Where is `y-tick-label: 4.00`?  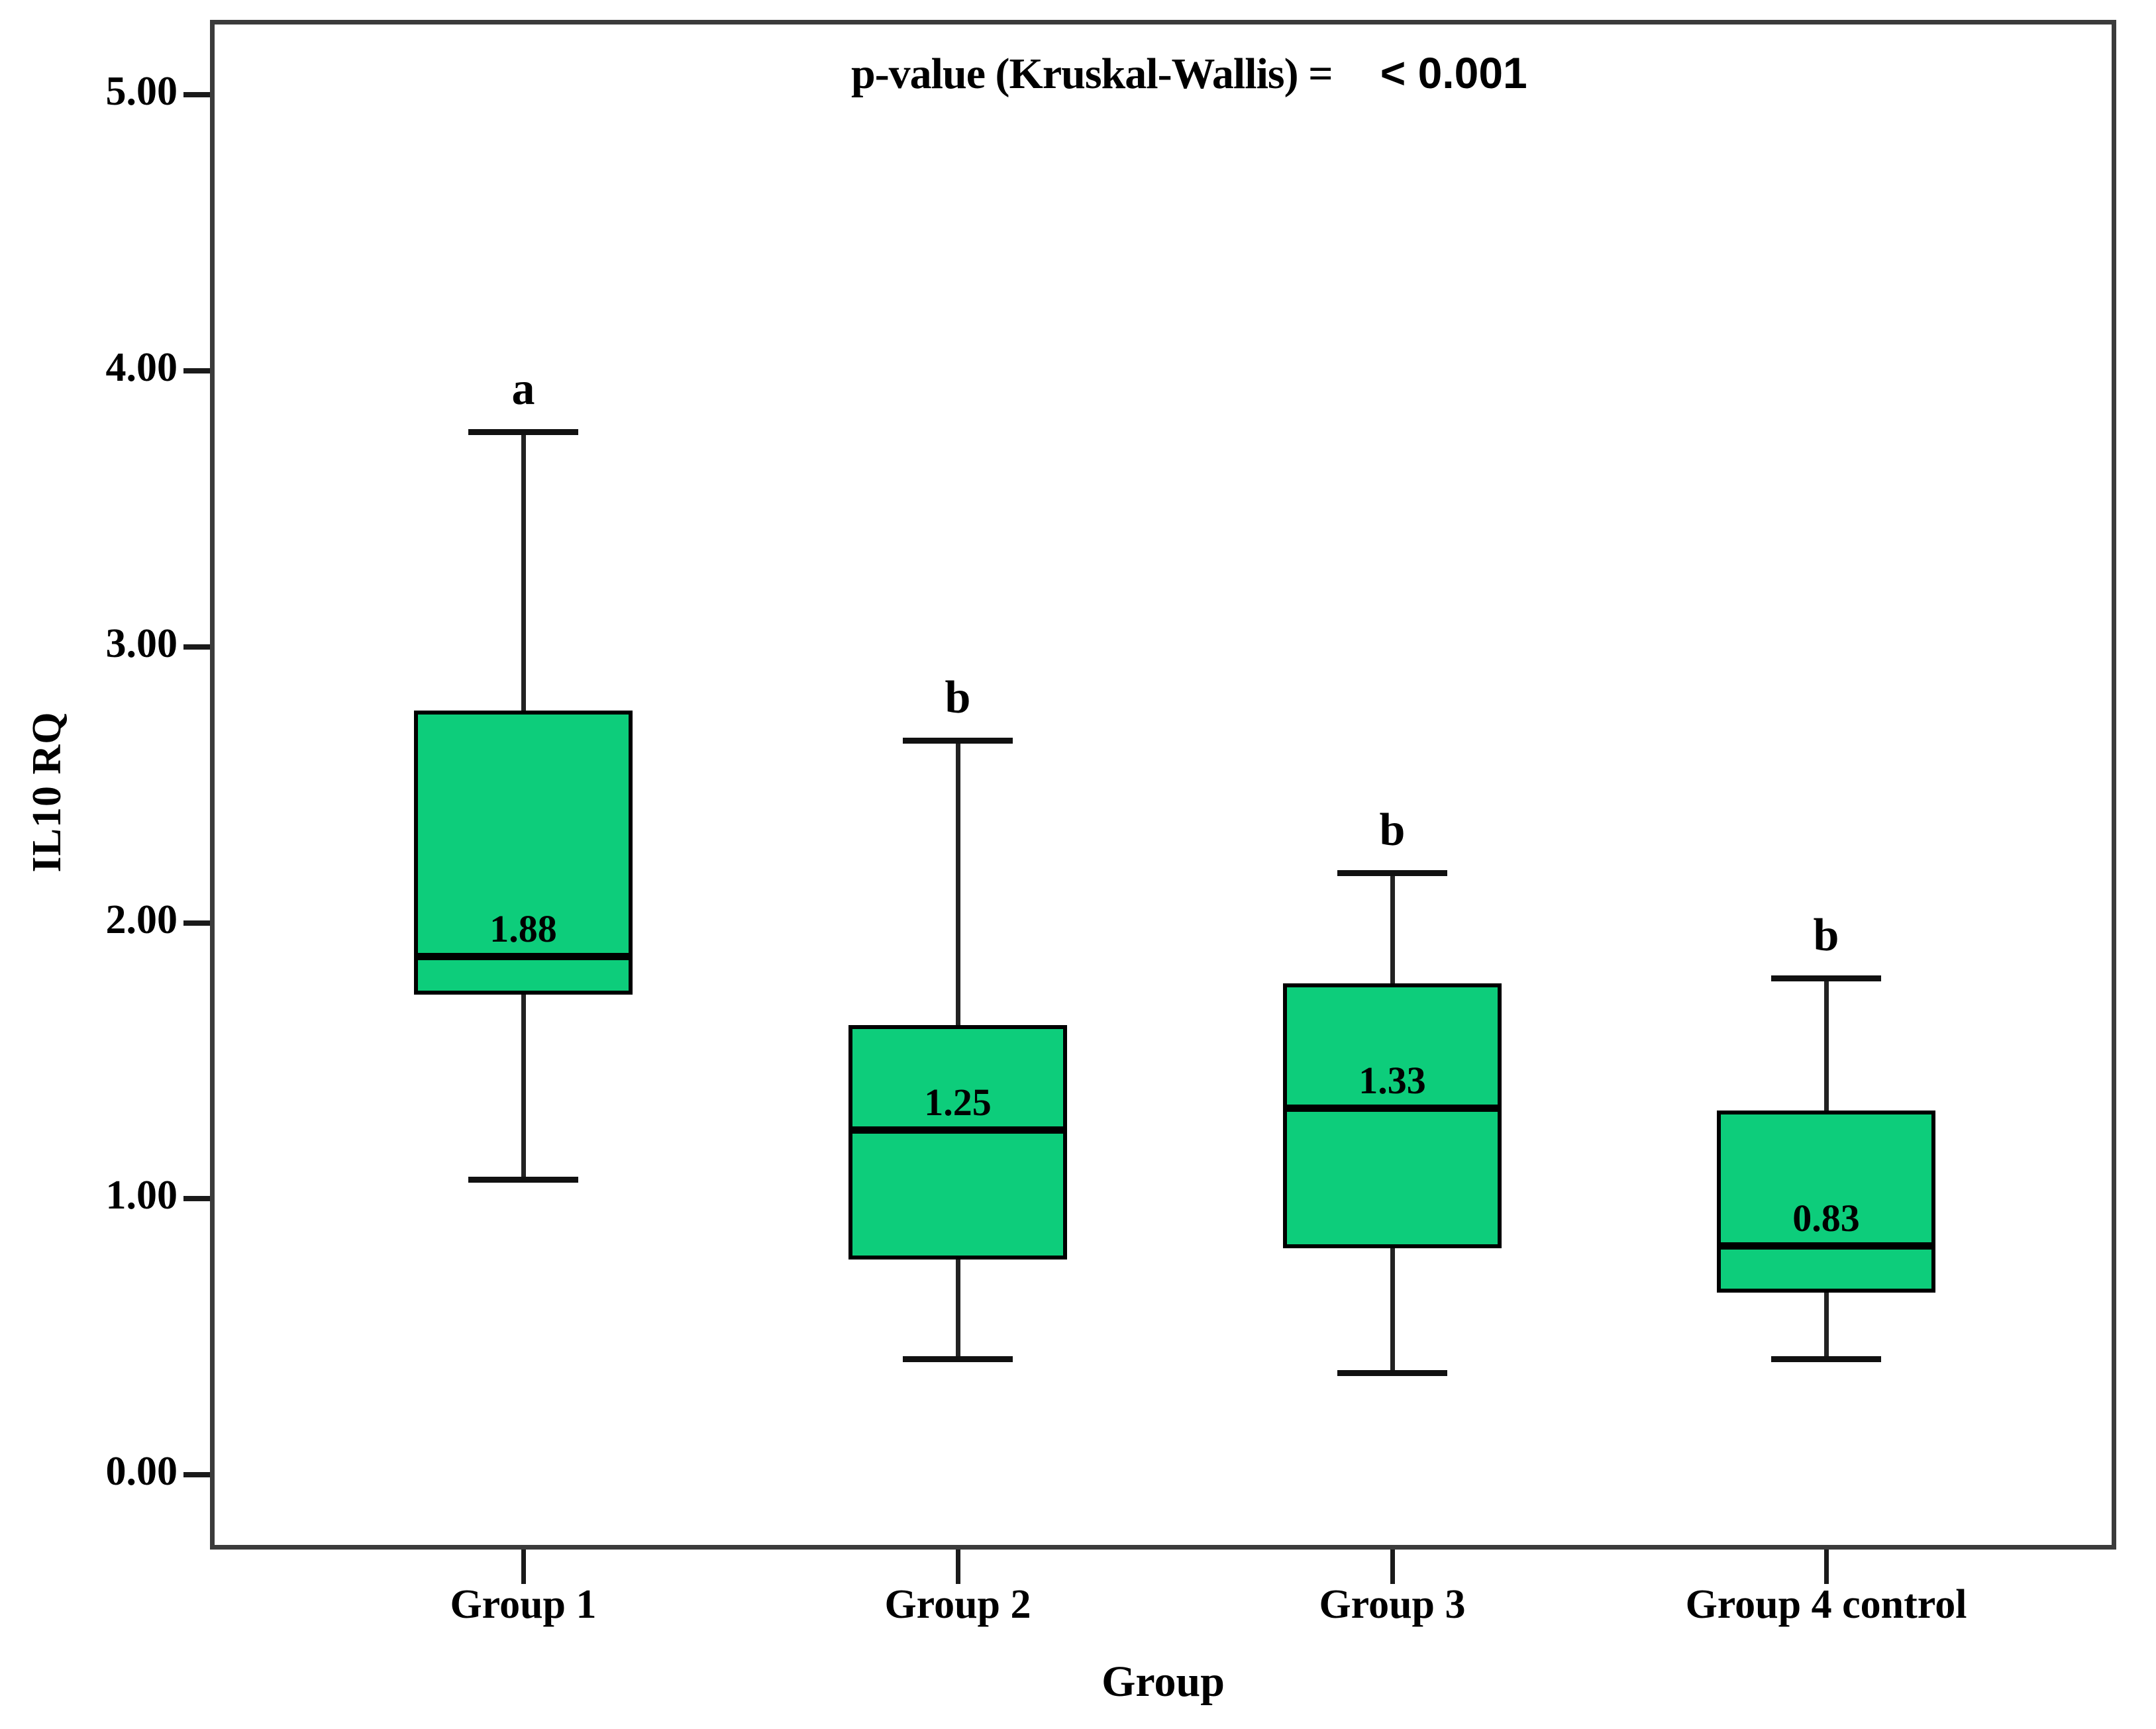
y-tick-label: 4.00 is located at coordinates (141, 367).